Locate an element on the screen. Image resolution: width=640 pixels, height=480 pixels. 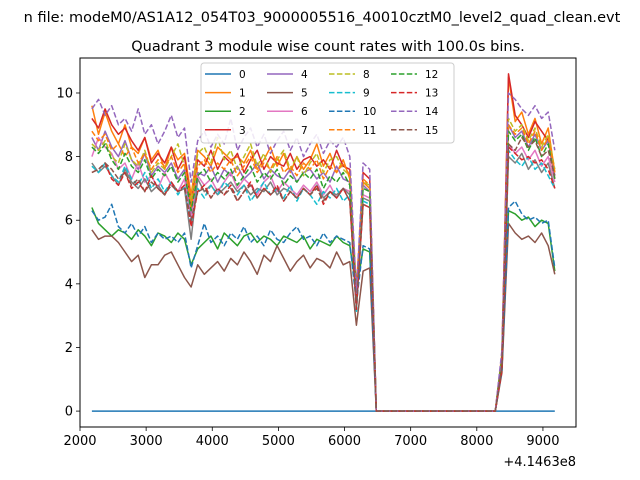
y-tick-label: 6 is located at coordinates (69, 221).